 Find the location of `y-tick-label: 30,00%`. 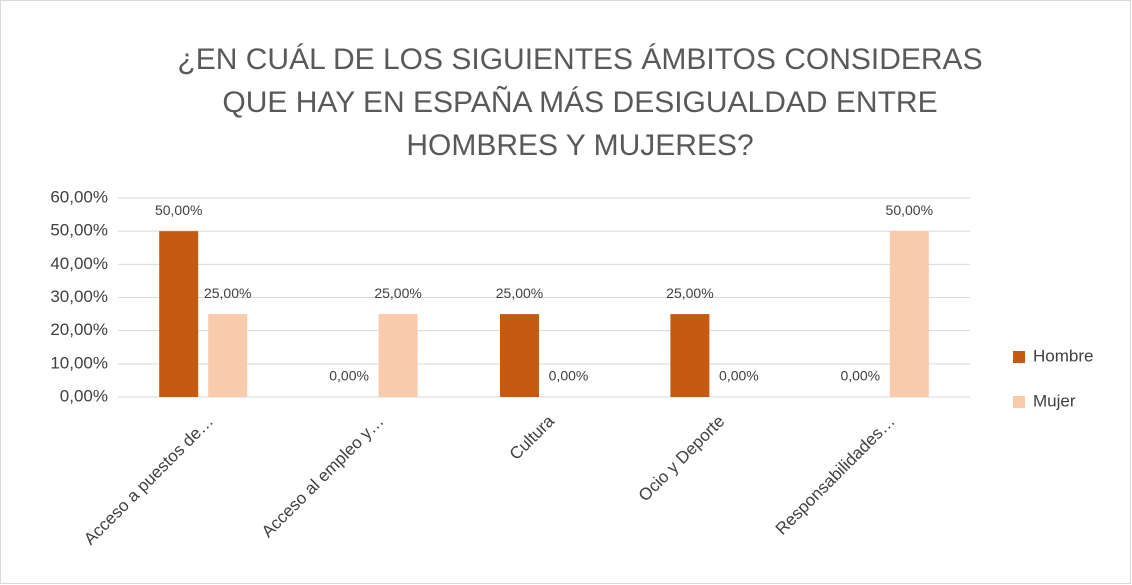

y-tick-label: 30,00% is located at coordinates (79, 296).